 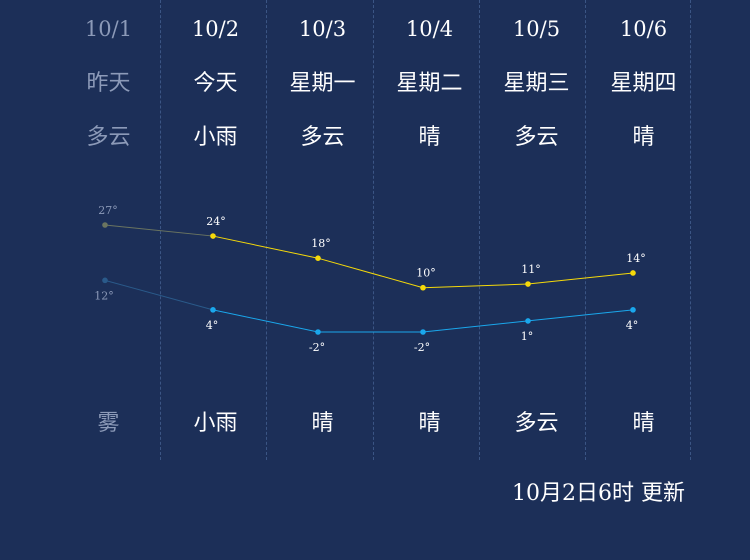 I want to click on high-temp-line-past, so click(x=159, y=230).